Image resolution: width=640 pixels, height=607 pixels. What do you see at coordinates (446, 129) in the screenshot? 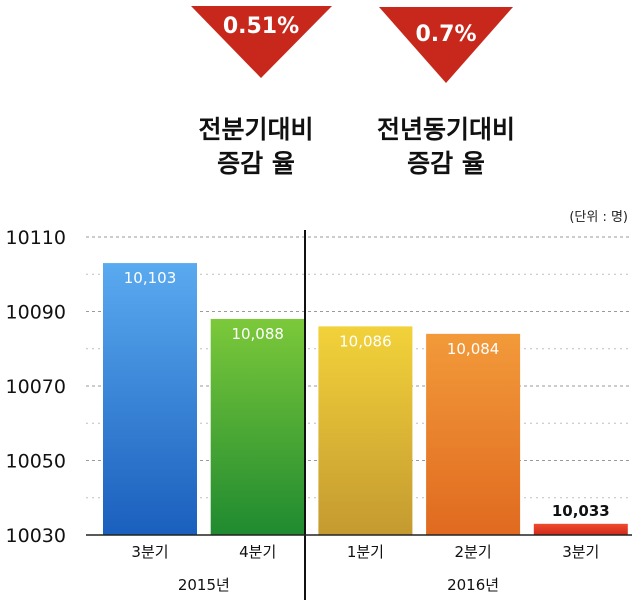
I see `badge-year-caption-line1: 전년동기대비` at bounding box center [446, 129].